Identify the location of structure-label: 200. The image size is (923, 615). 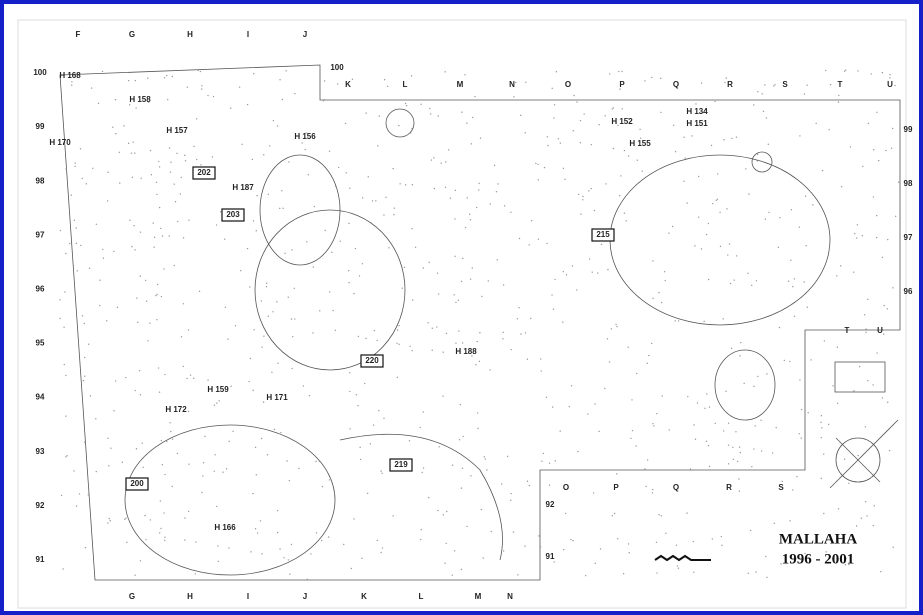
(137, 483).